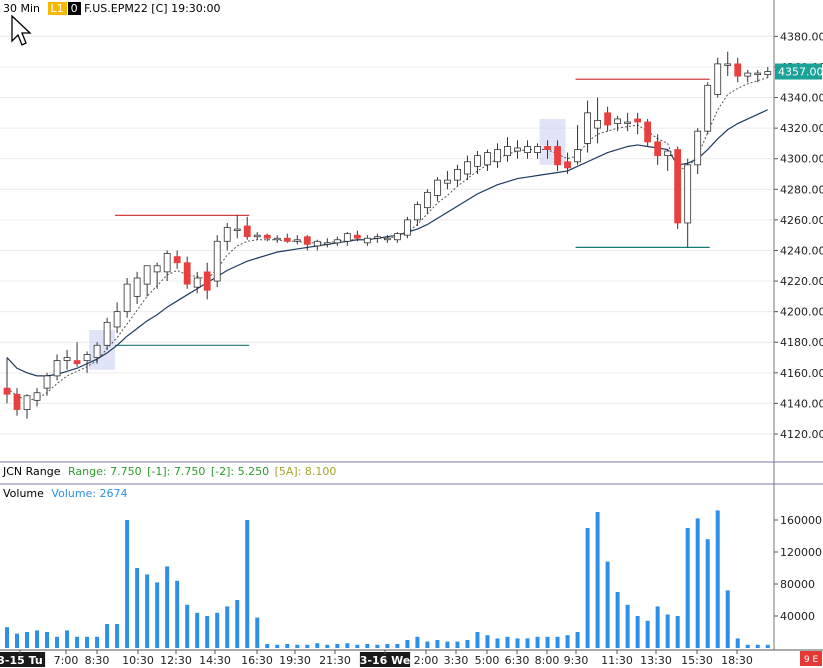 The image size is (823, 668). I want to click on range-minus2: [-2]: 5.250, so click(240, 471).